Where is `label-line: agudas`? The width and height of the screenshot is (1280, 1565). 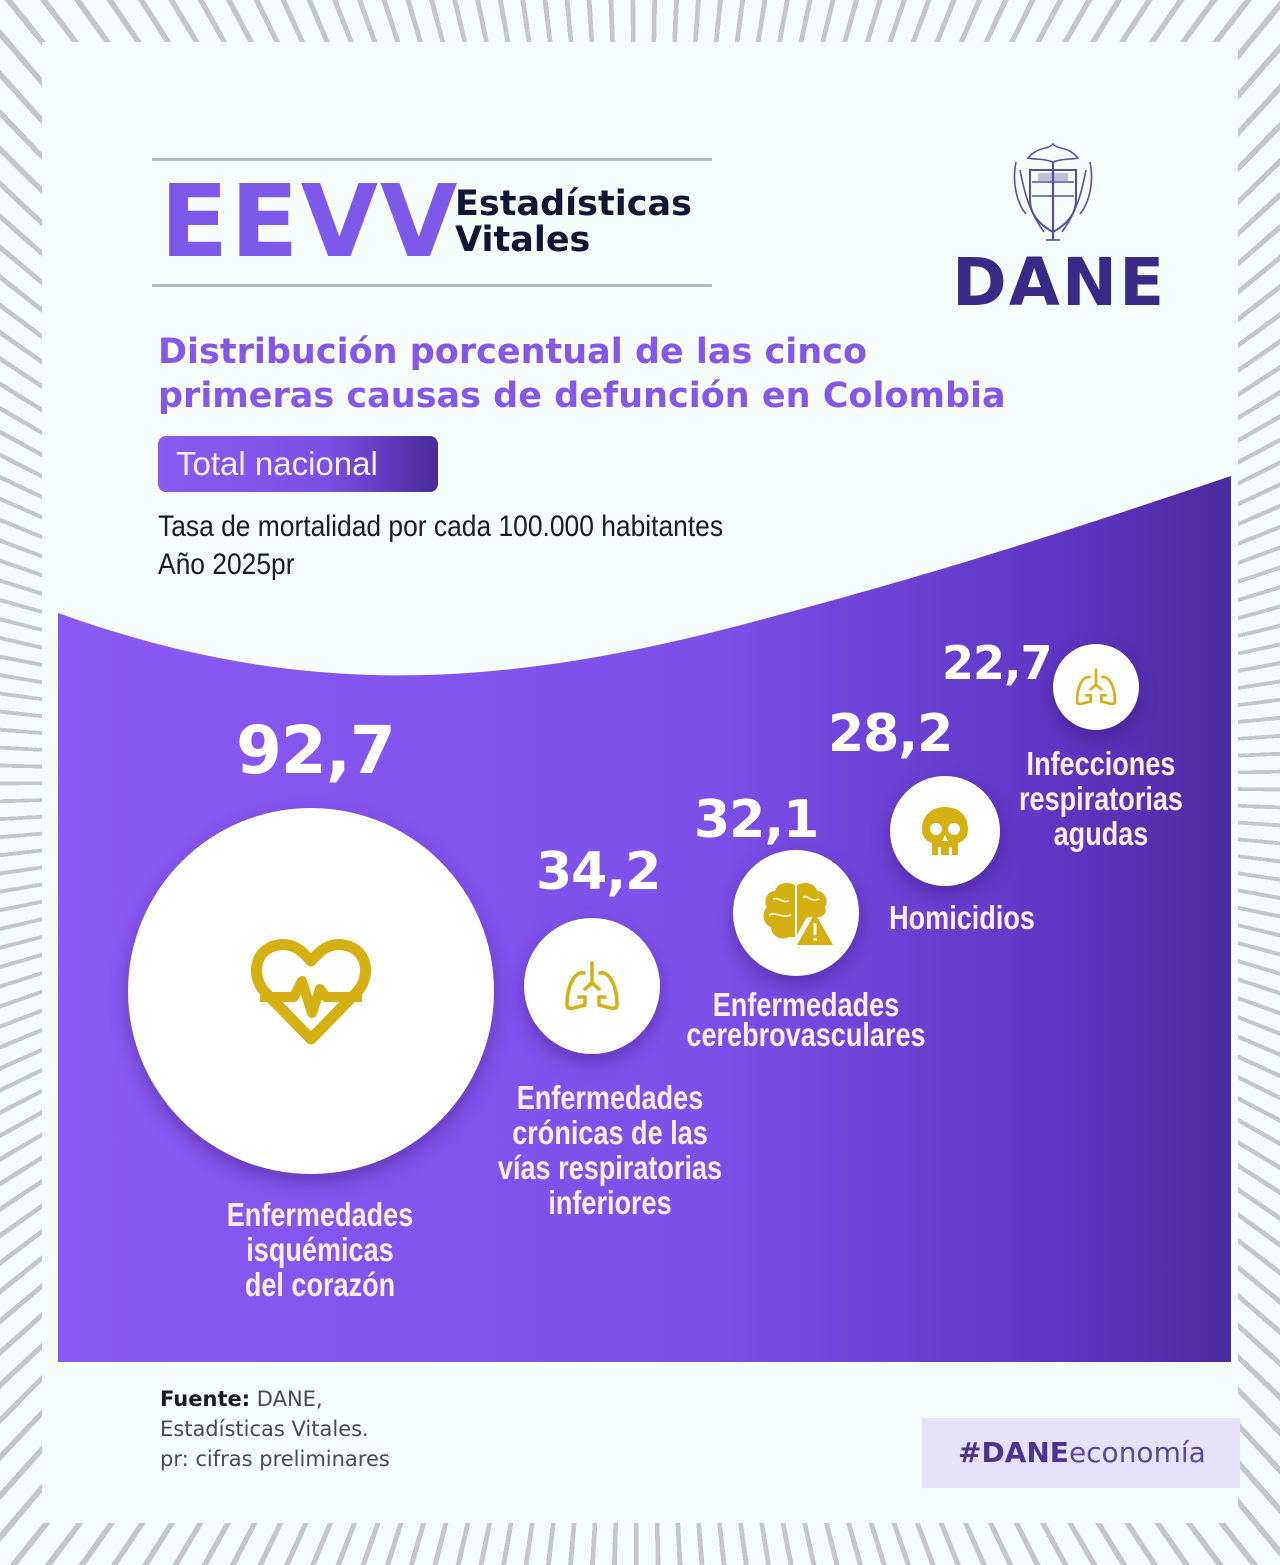 label-line: agudas is located at coordinates (1101, 833).